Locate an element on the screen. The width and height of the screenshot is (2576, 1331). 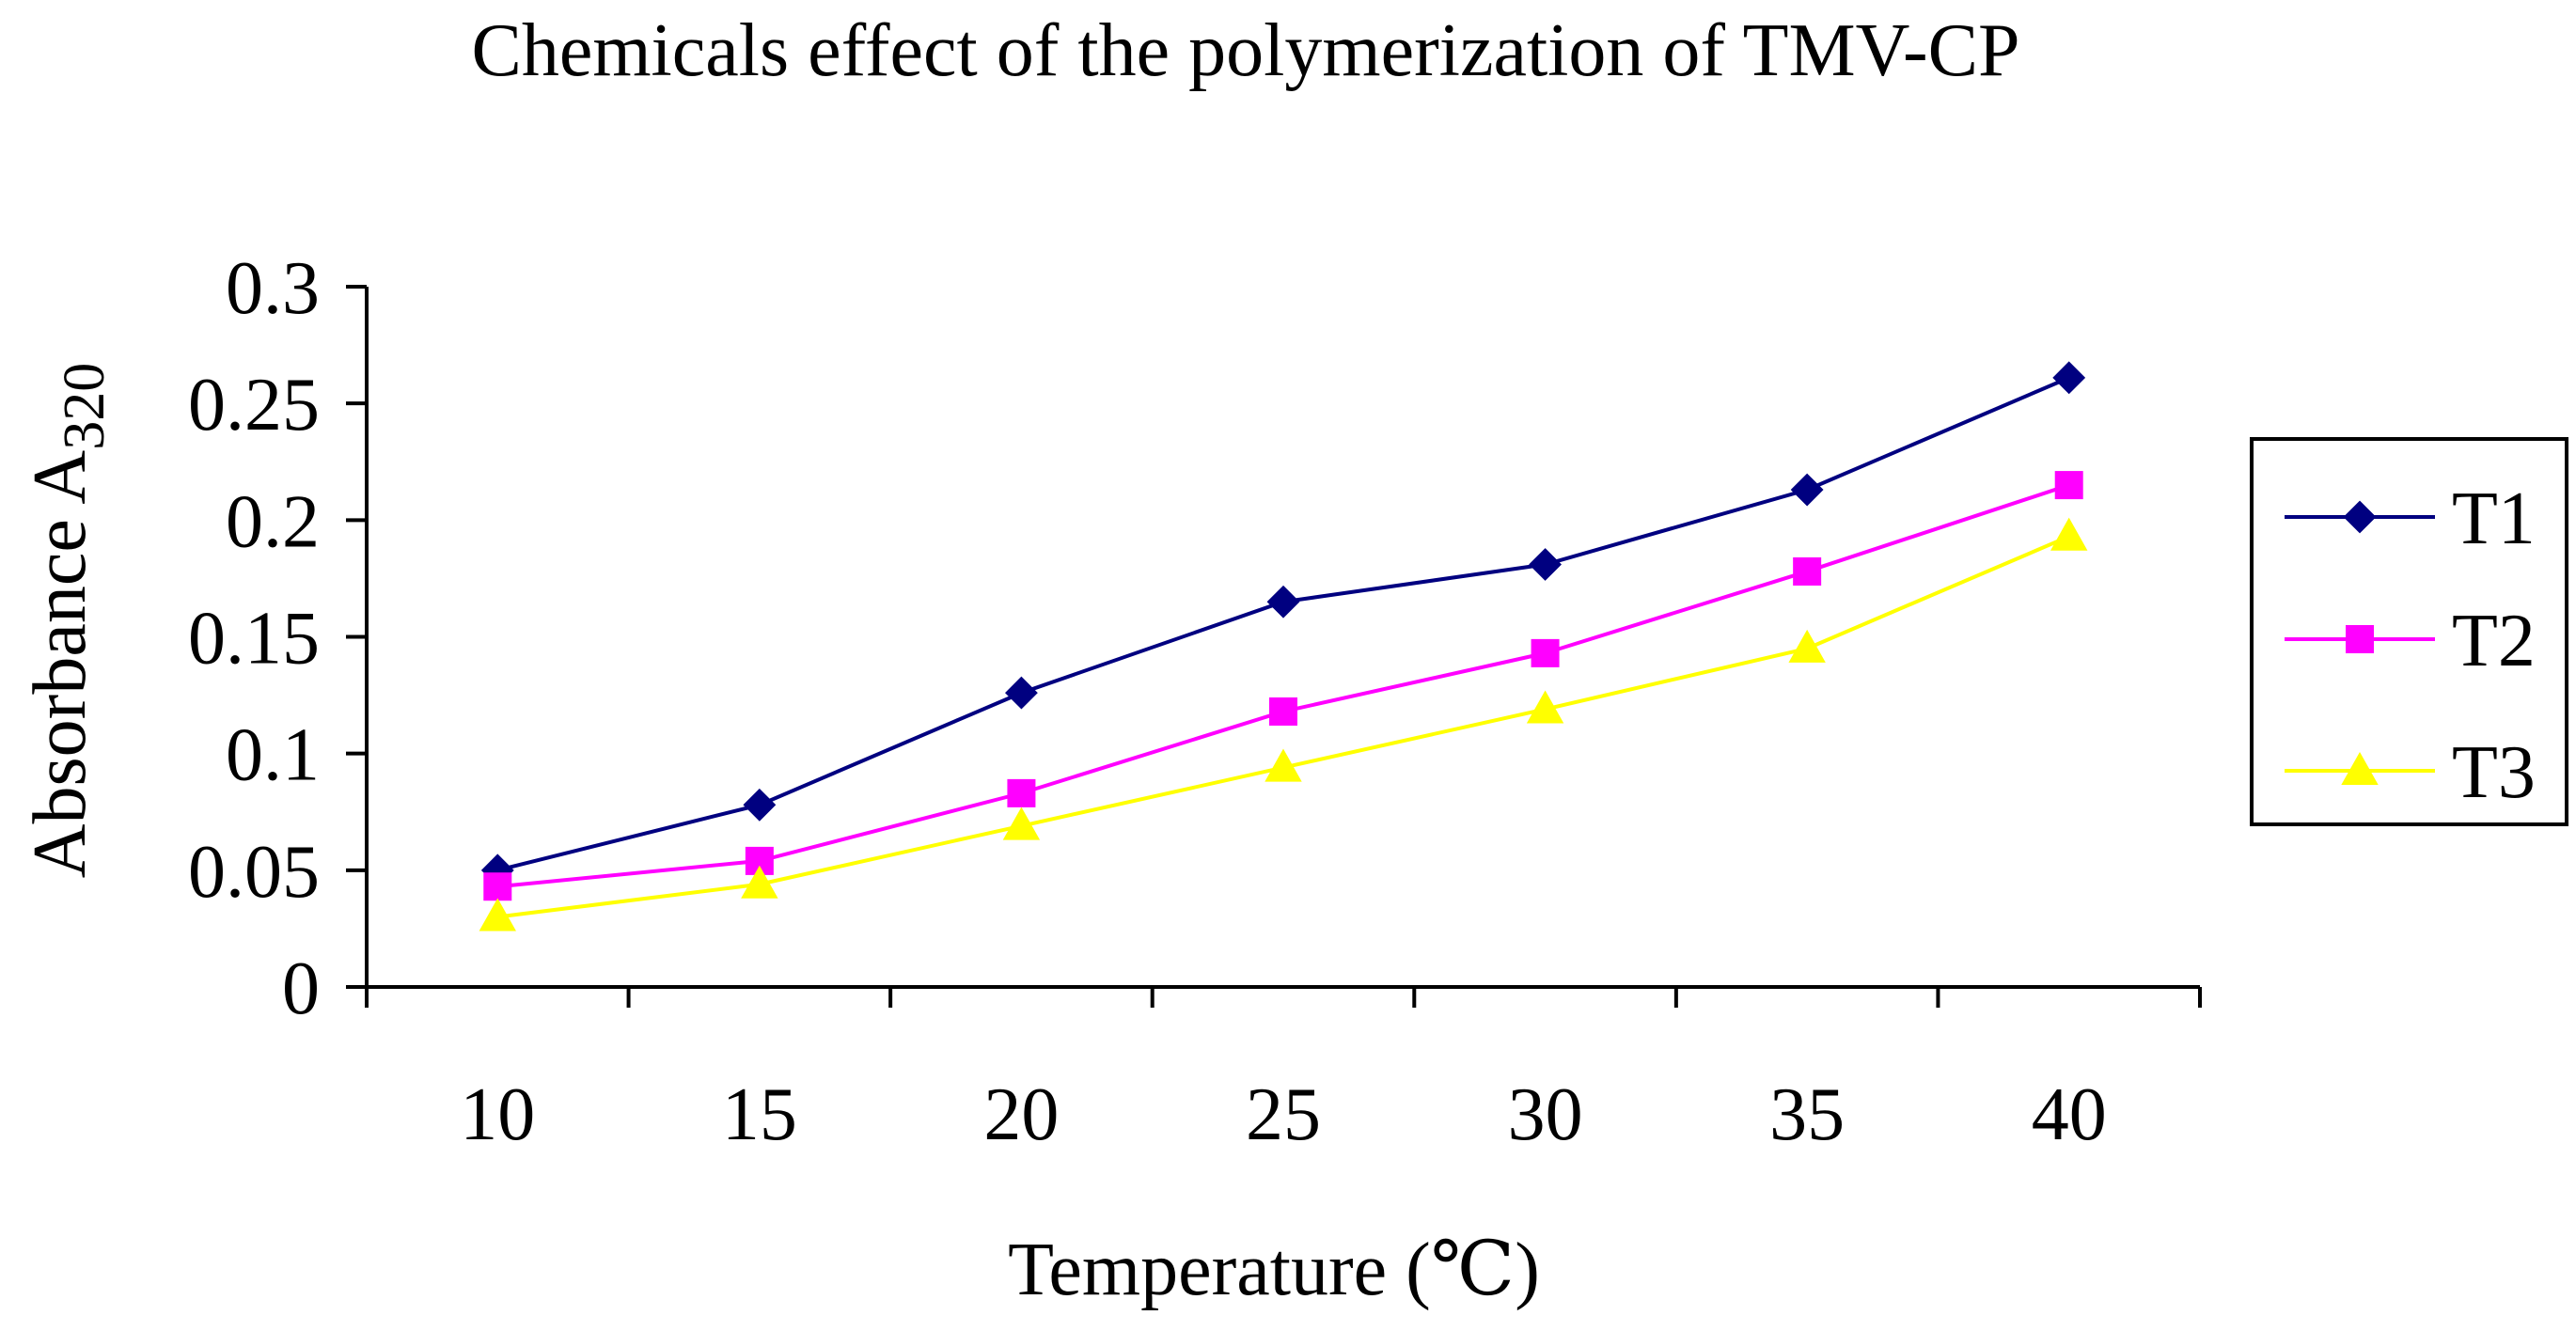
y-tick-label: 0.1 is located at coordinates (273, 755).